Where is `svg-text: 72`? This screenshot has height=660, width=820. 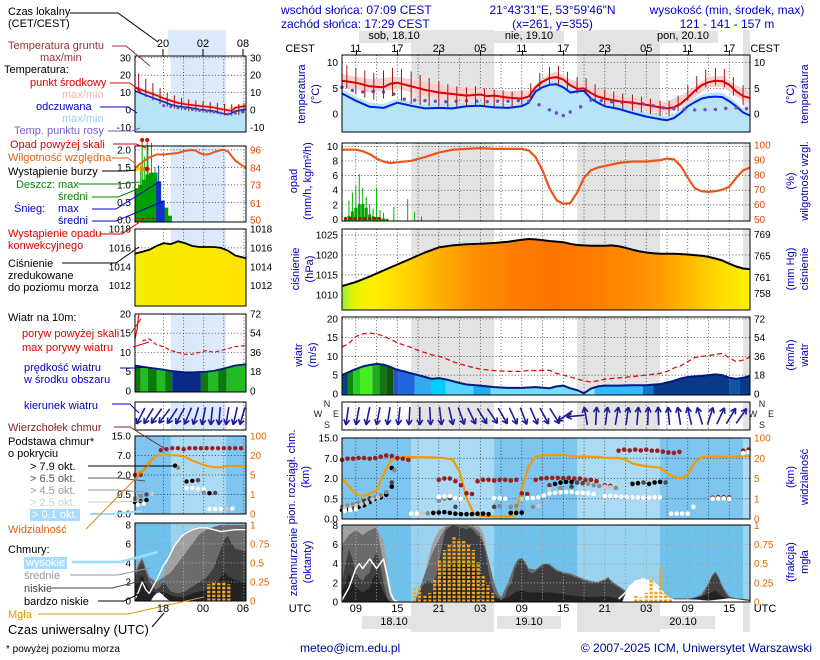 svg-text: 72 is located at coordinates (760, 319).